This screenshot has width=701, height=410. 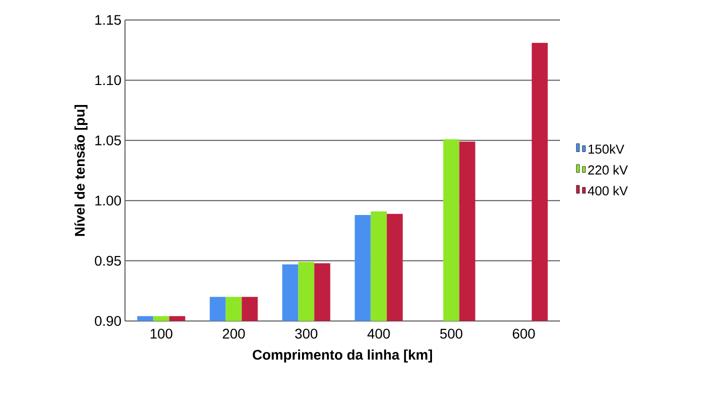 I want to click on y-tick-label: 0.95, so click(x=107, y=261).